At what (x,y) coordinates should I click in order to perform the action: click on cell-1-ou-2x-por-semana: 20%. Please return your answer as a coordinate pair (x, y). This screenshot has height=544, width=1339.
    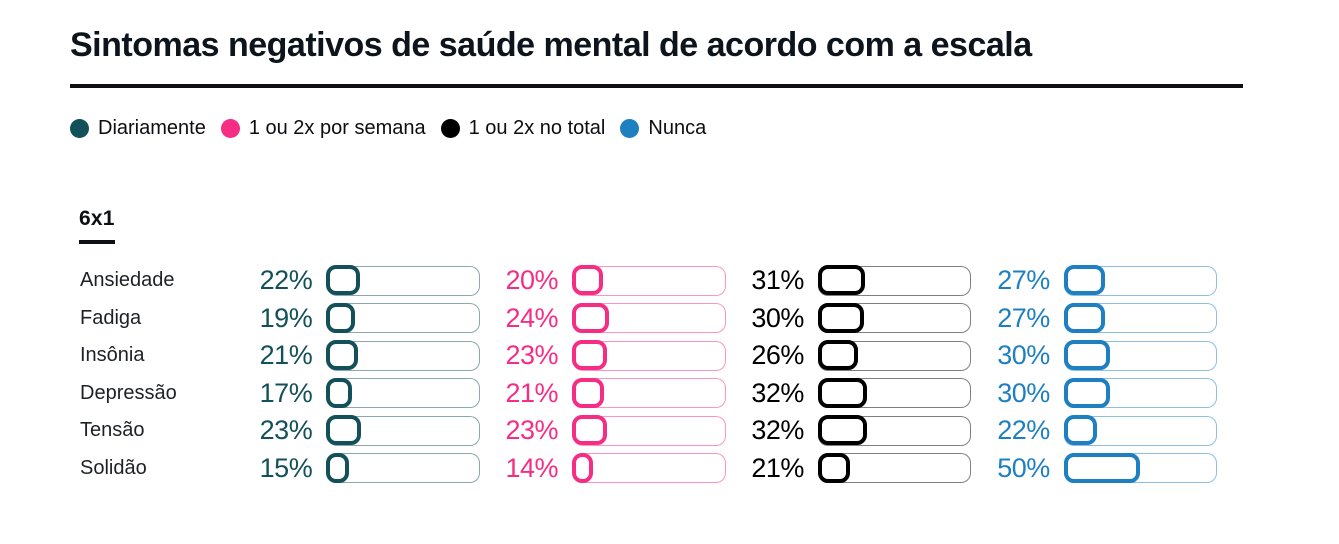
    Looking at the image, I should click on (629, 280).